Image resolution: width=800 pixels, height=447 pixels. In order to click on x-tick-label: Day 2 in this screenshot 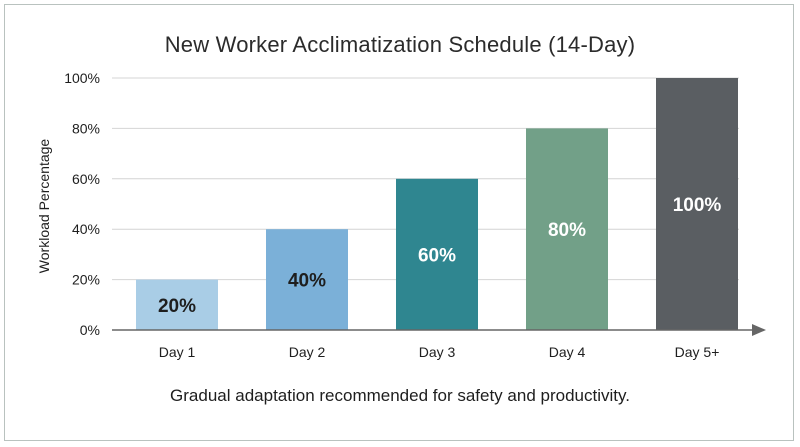, I will do `click(307, 352)`.